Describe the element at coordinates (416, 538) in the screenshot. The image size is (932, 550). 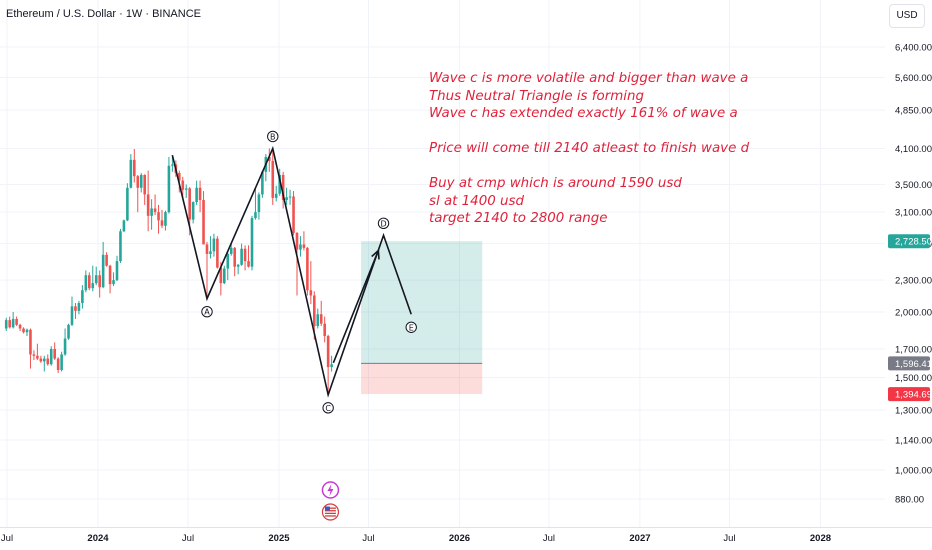
I see `time-axis: Jul 2024 Jul 2025 Jul 2026 Jul 2027 Jul 2028` at that location.